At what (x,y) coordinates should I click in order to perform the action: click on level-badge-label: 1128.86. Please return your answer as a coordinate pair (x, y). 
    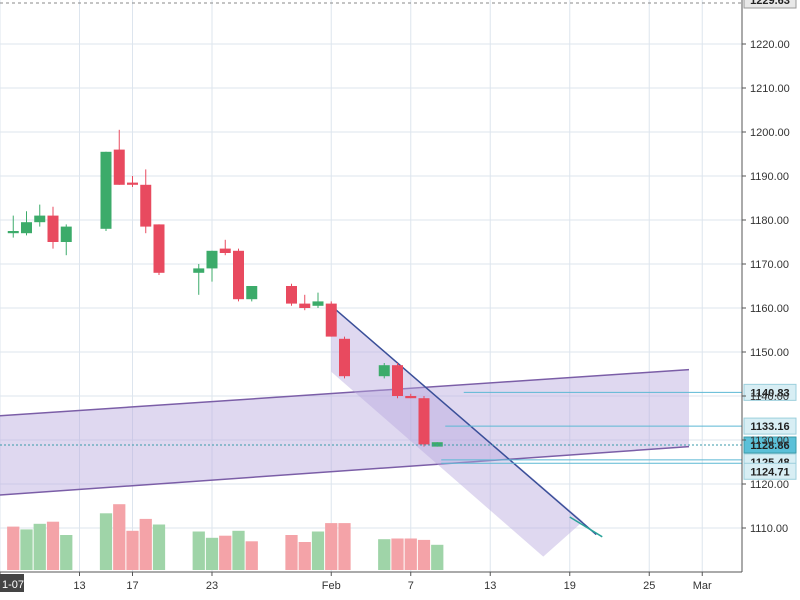
    Looking at the image, I should click on (769, 446).